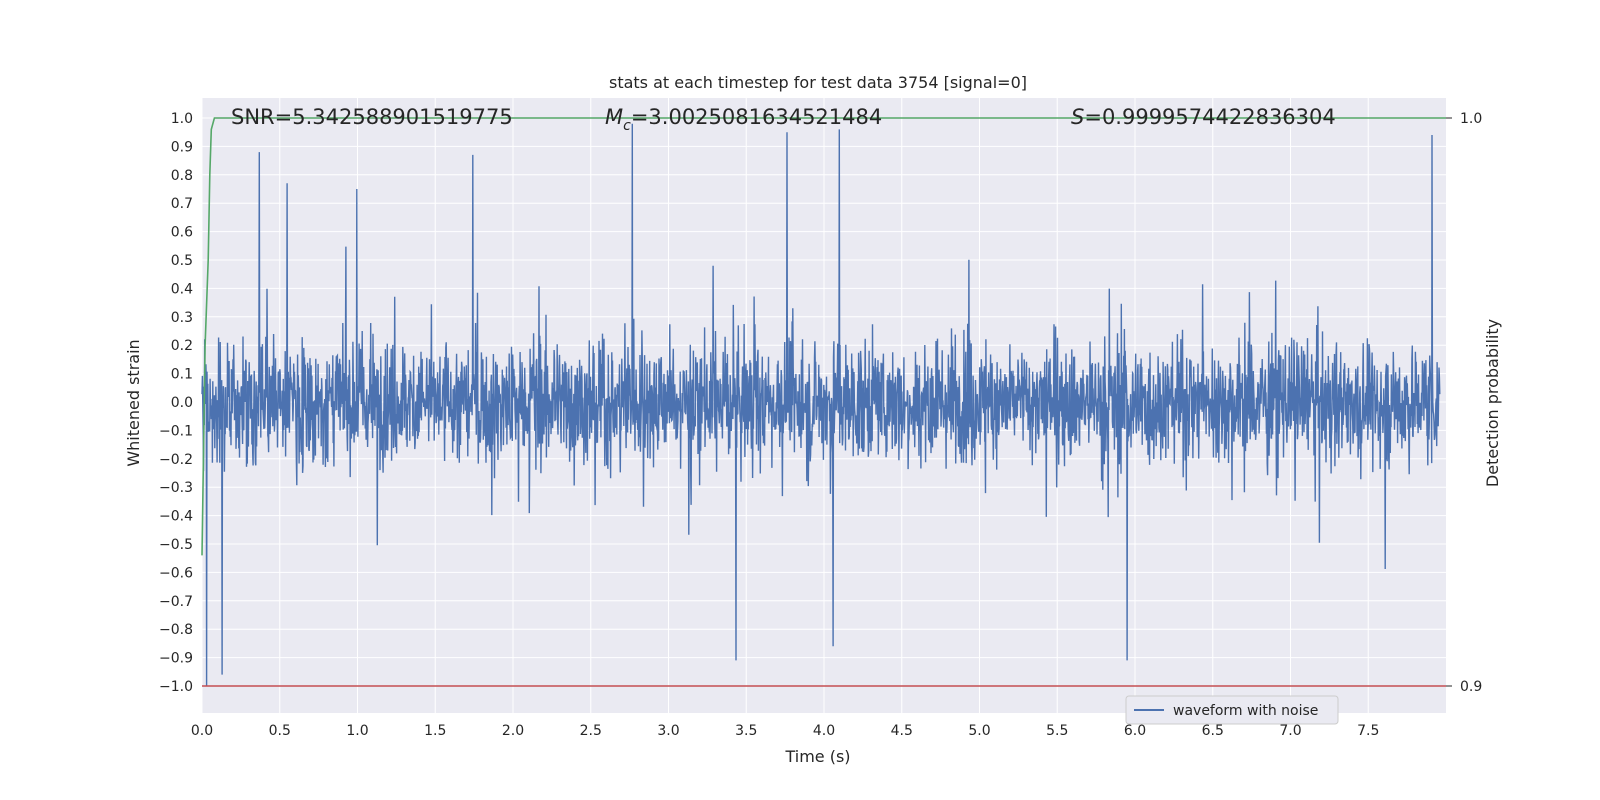  What do you see at coordinates (1471, 687) in the screenshot?
I see `right-tick-label: 0.9` at bounding box center [1471, 687].